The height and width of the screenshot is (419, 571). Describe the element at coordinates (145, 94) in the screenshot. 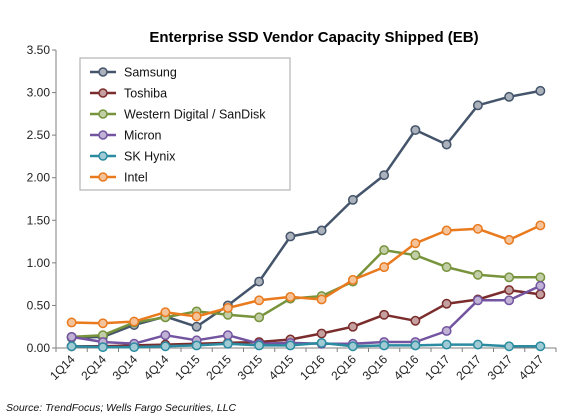

I see `legend-label: Toshiba` at that location.